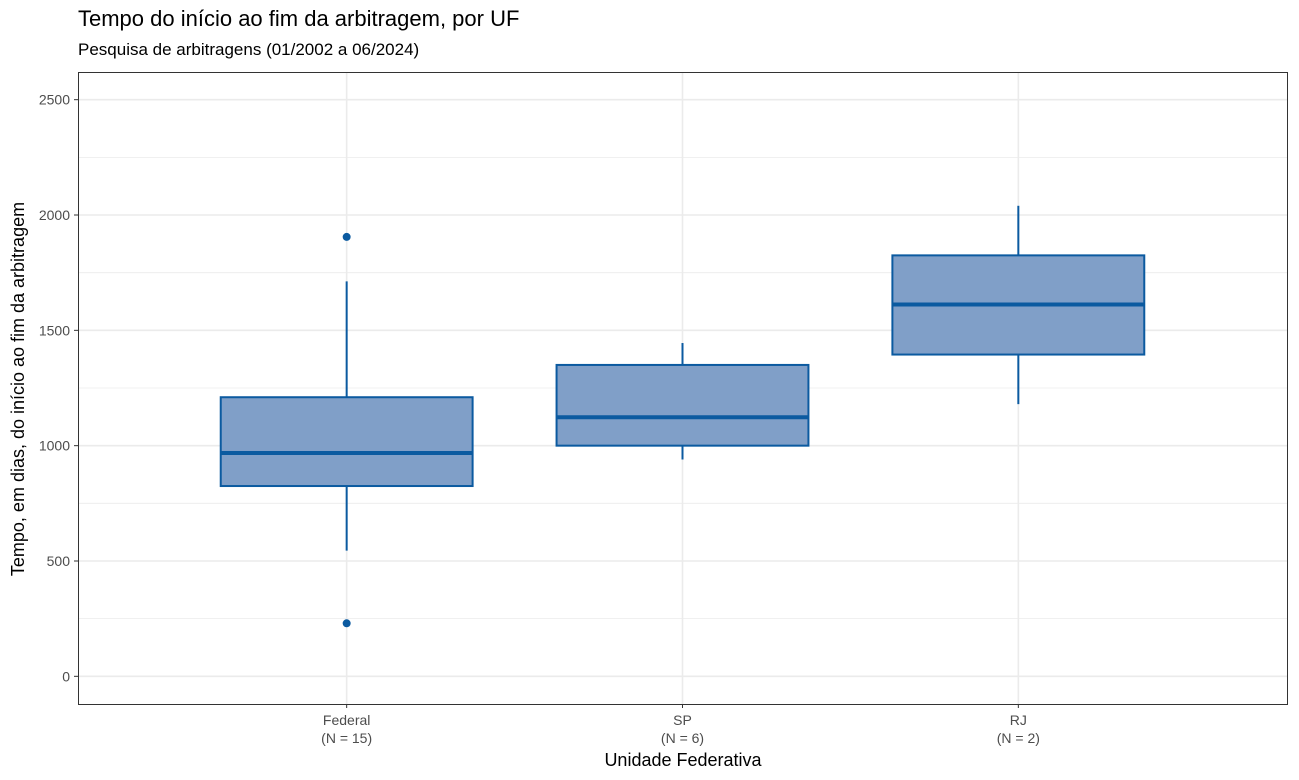 This screenshot has height=780, width=1299. What do you see at coordinates (59, 561) in the screenshot?
I see `y-tick-label: 500` at bounding box center [59, 561].